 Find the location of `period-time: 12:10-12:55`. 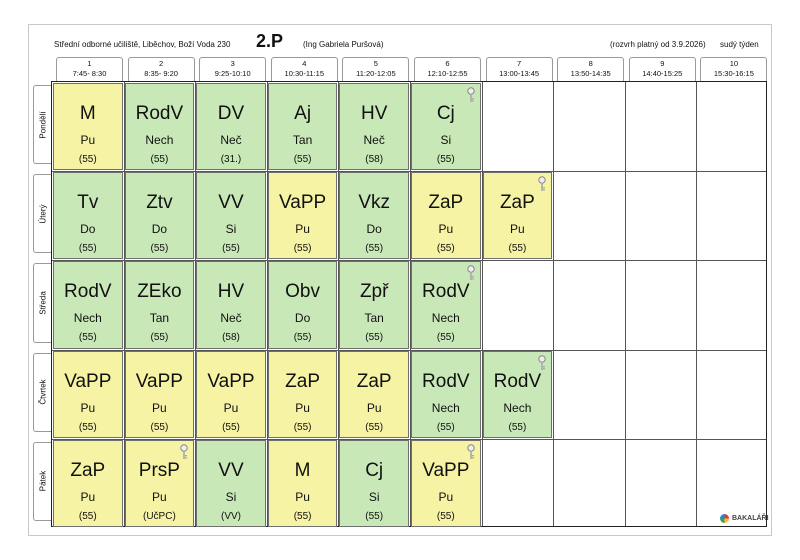

period-time: 12:10-12:55 is located at coordinates (447, 73).